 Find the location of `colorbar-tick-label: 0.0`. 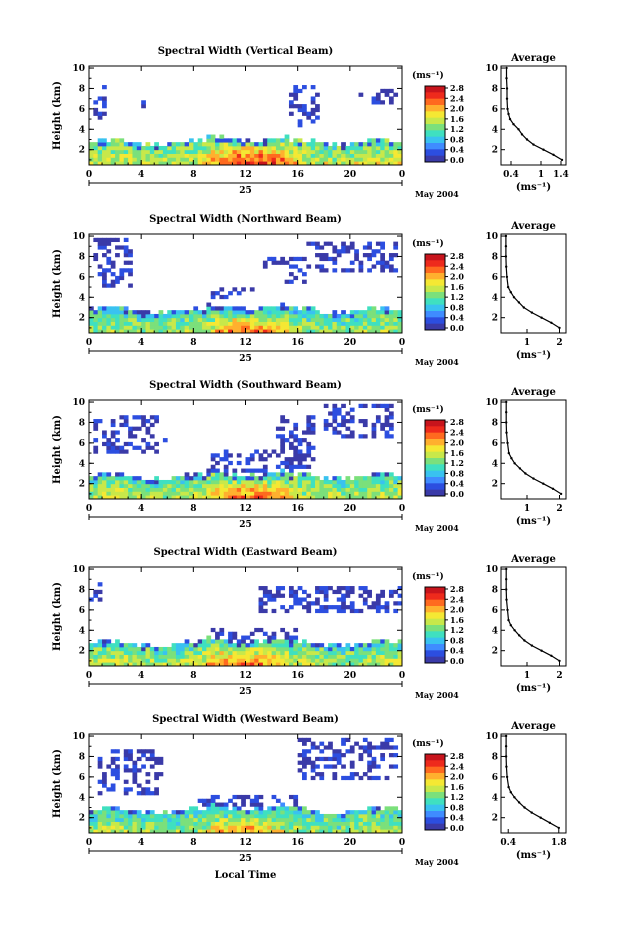

colorbar-tick-label: 0.0 is located at coordinates (457, 828).